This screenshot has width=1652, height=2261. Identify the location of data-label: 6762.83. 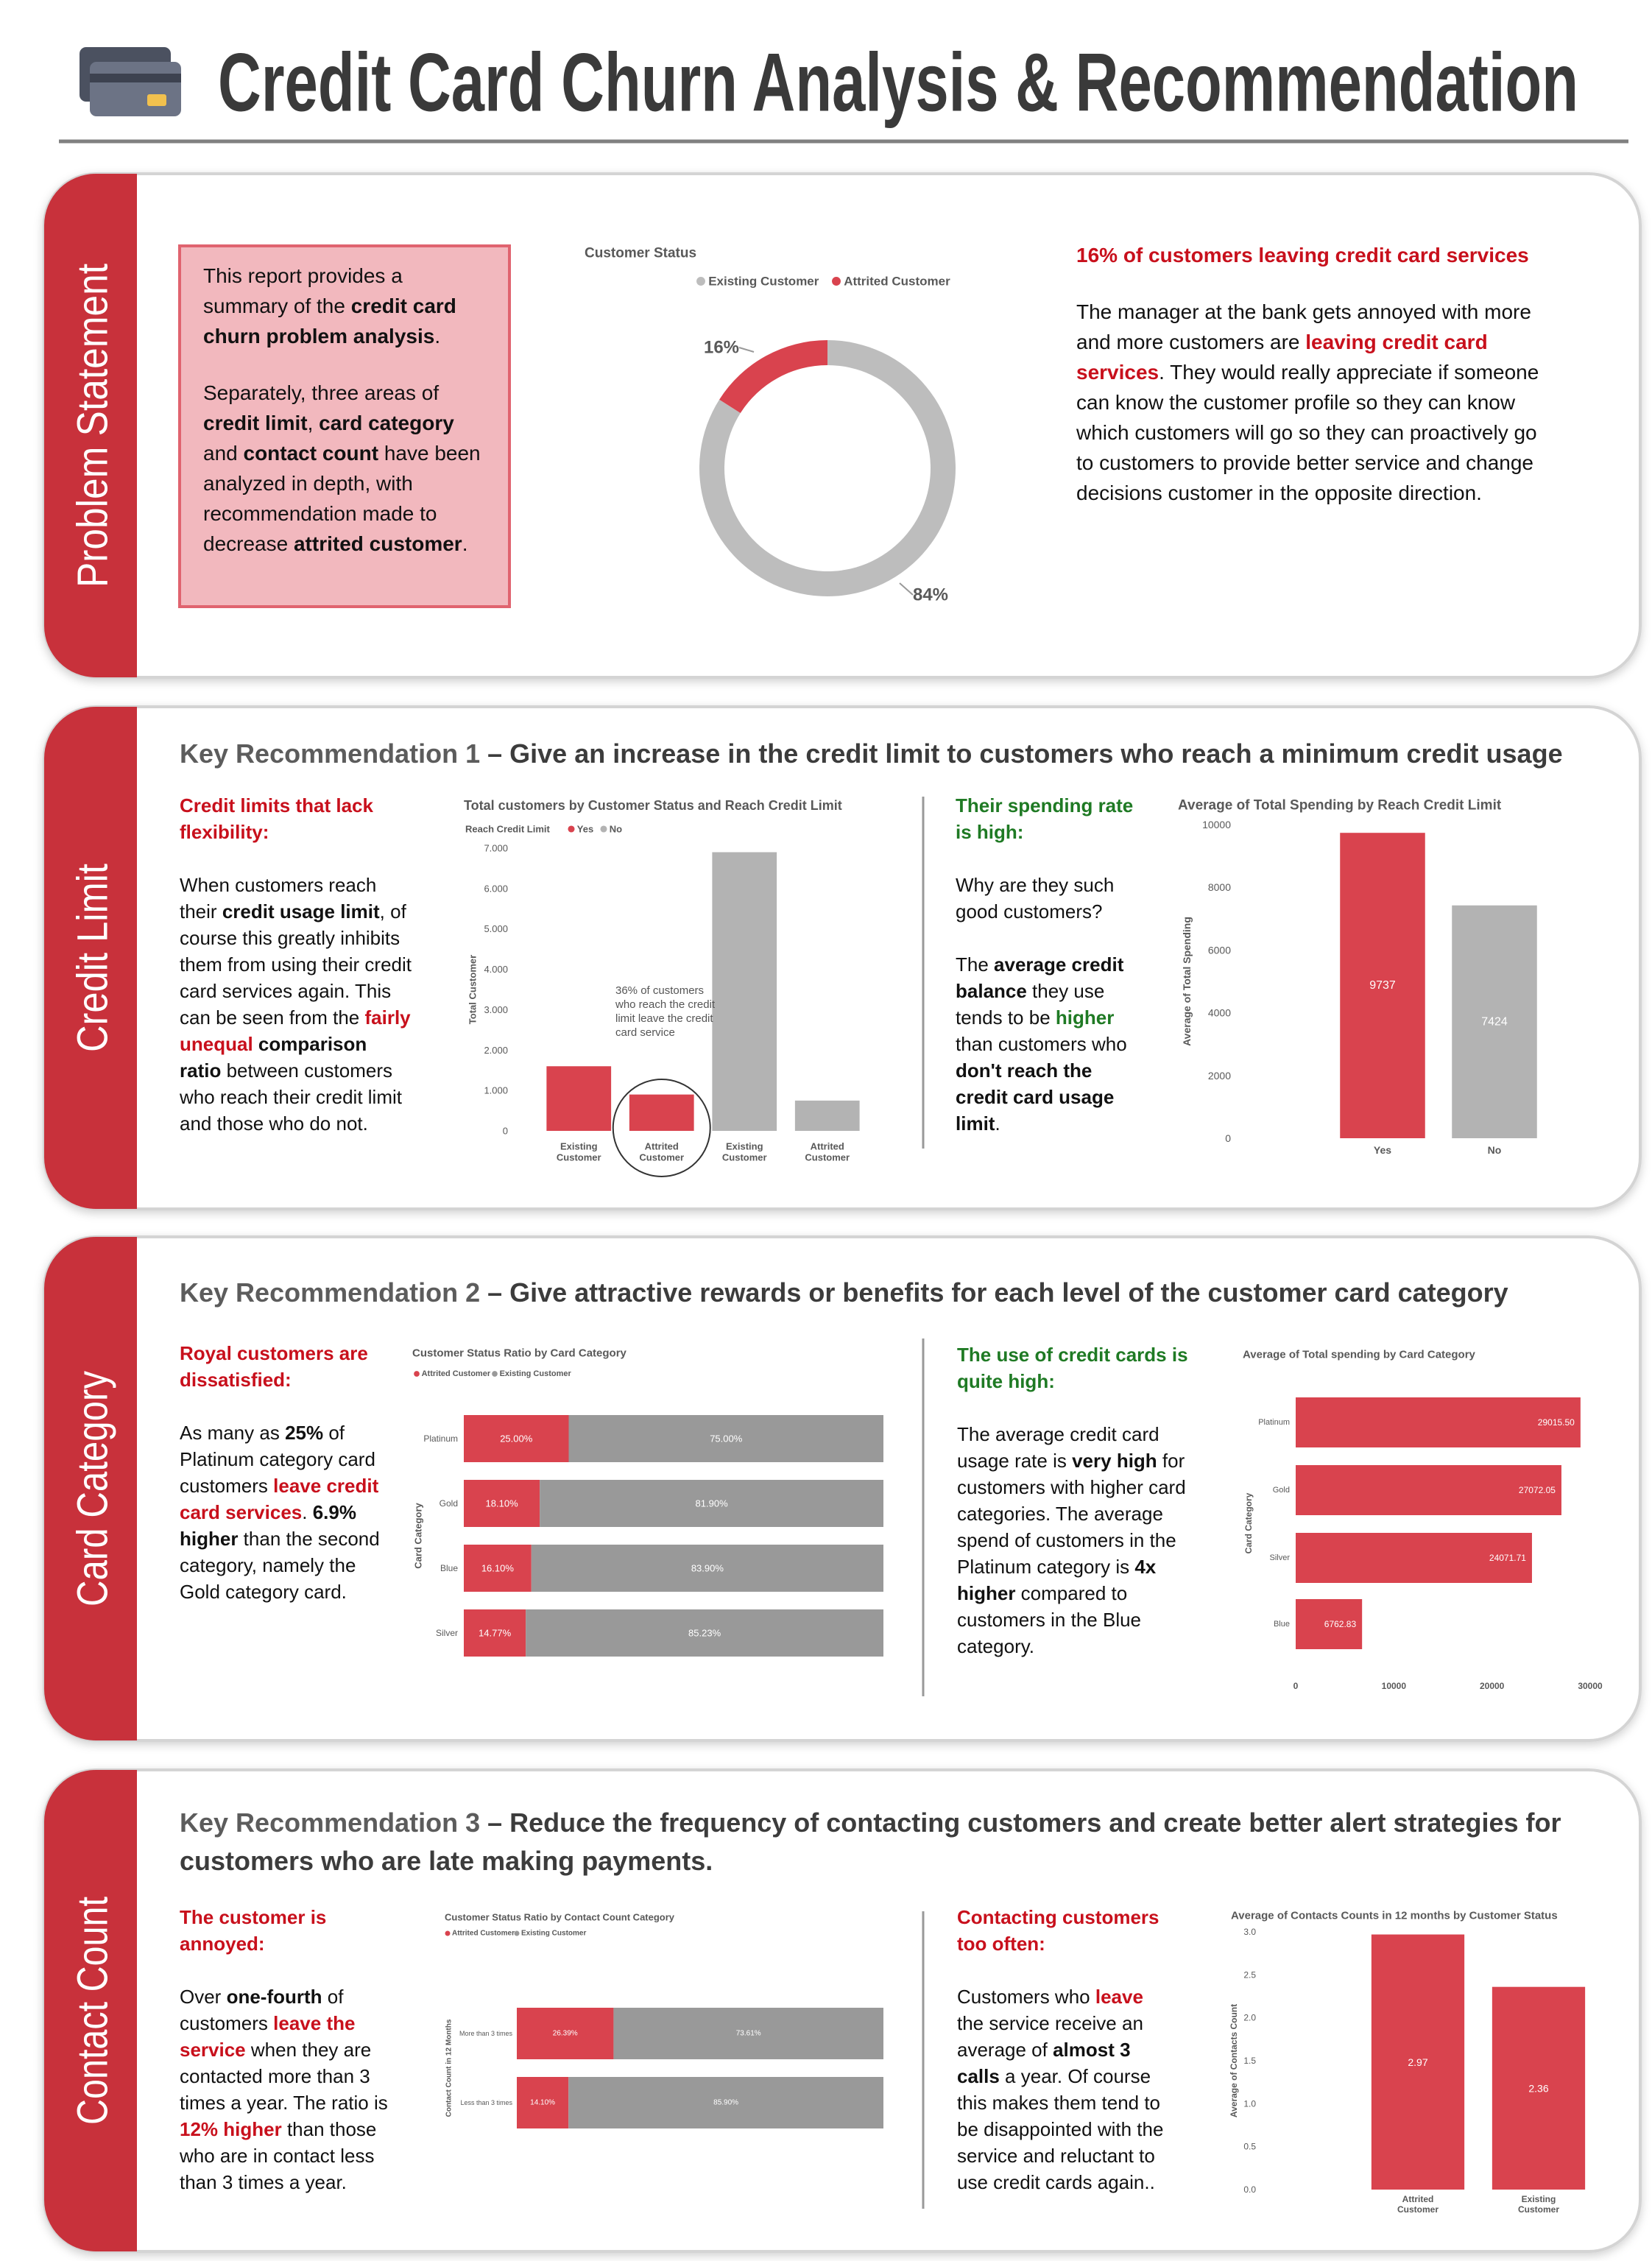
(1340, 1624).